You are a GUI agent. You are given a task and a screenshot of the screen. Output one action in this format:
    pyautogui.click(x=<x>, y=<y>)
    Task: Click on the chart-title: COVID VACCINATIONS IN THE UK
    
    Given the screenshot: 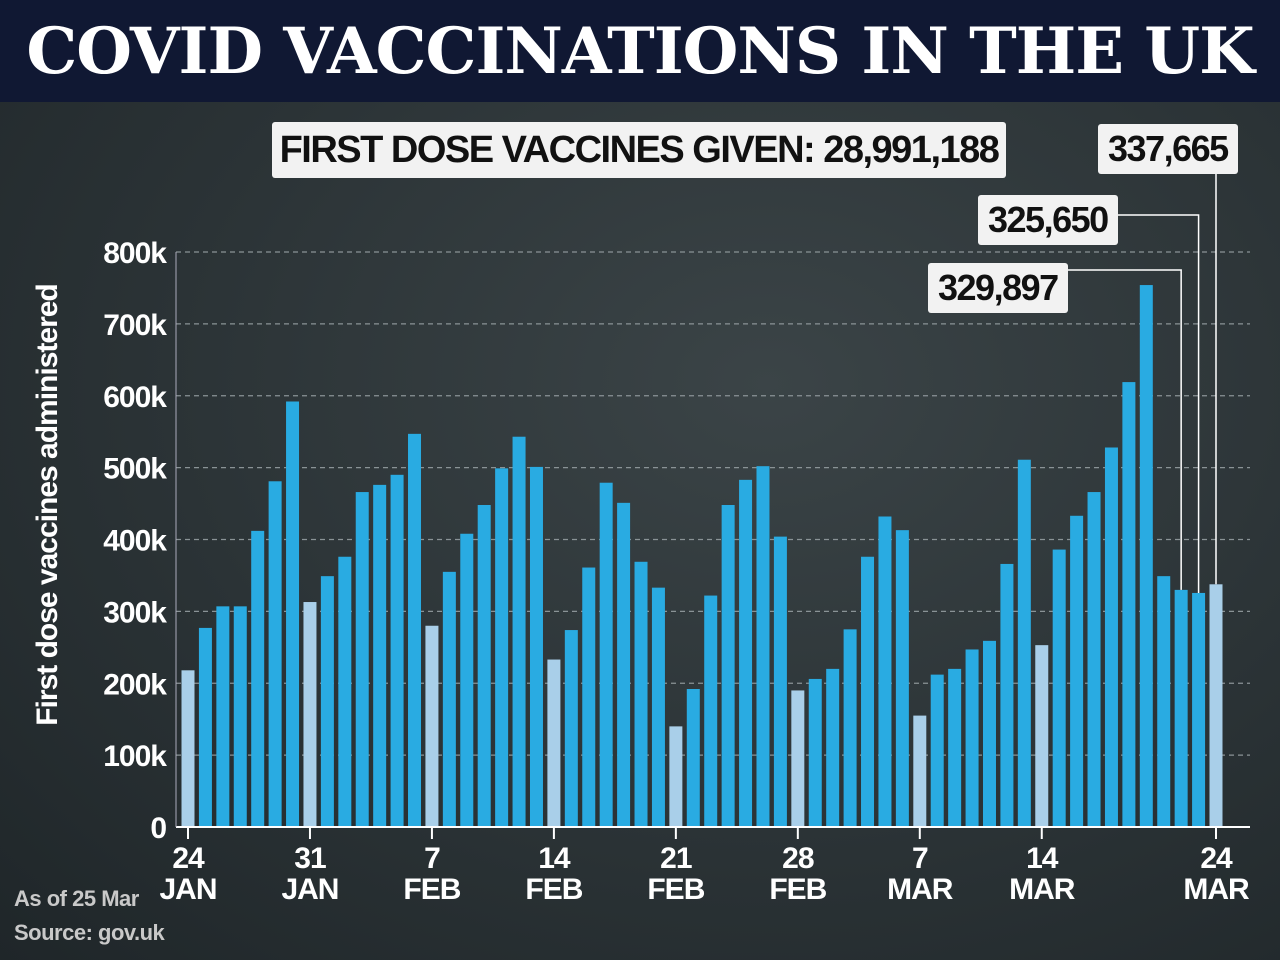 What is the action you would take?
    pyautogui.click(x=640, y=51)
    